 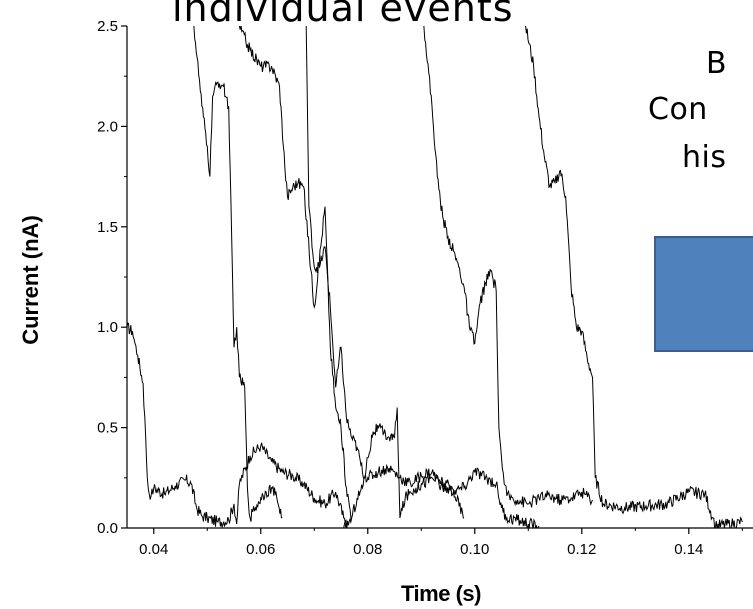 I want to click on x-tick-label: 0.04, so click(x=153, y=549).